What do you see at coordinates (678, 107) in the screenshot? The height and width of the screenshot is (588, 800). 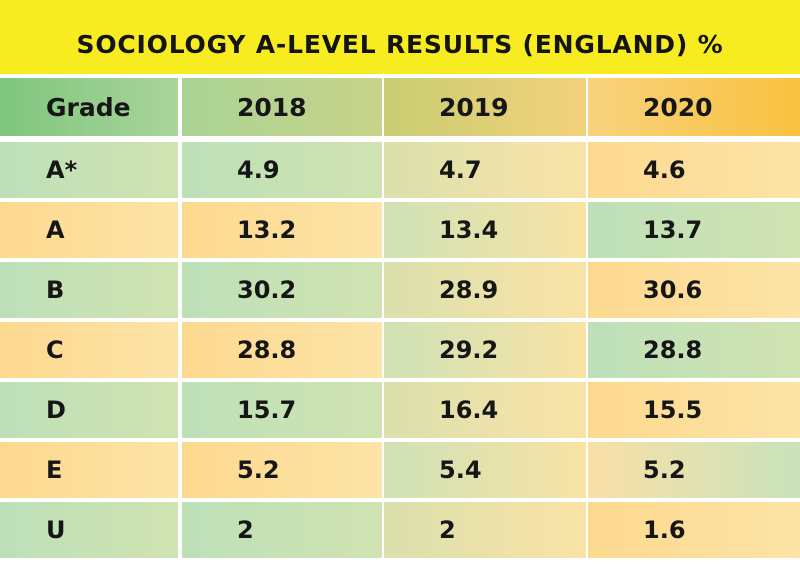 I see `column-header-3-text: 2020` at bounding box center [678, 107].